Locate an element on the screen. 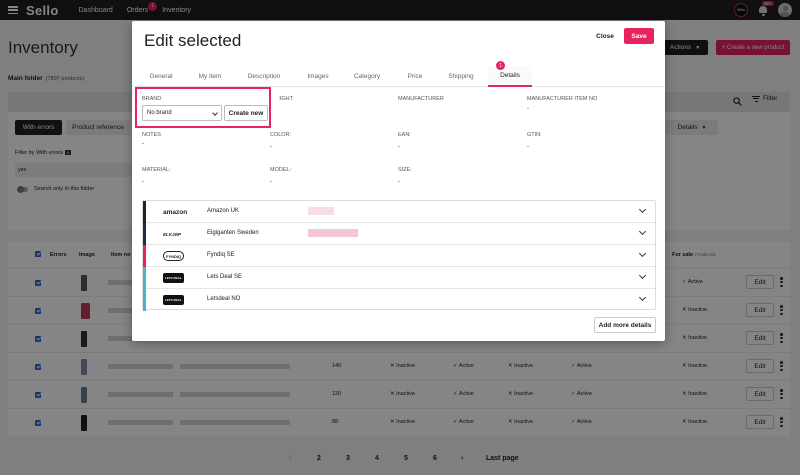 This screenshot has height=475, width=800. close-button: Close is located at coordinates (605, 36).